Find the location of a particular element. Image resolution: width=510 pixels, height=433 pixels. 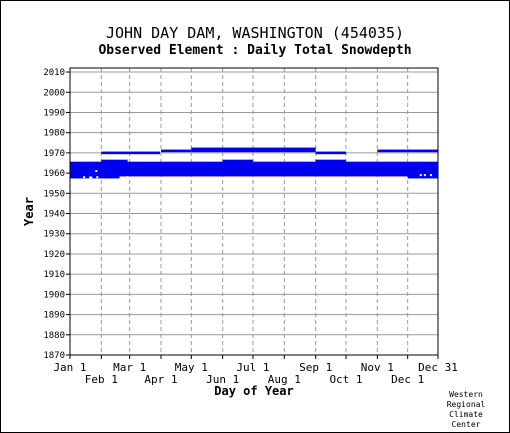

y-tick-label: 1980 is located at coordinates (54, 134).